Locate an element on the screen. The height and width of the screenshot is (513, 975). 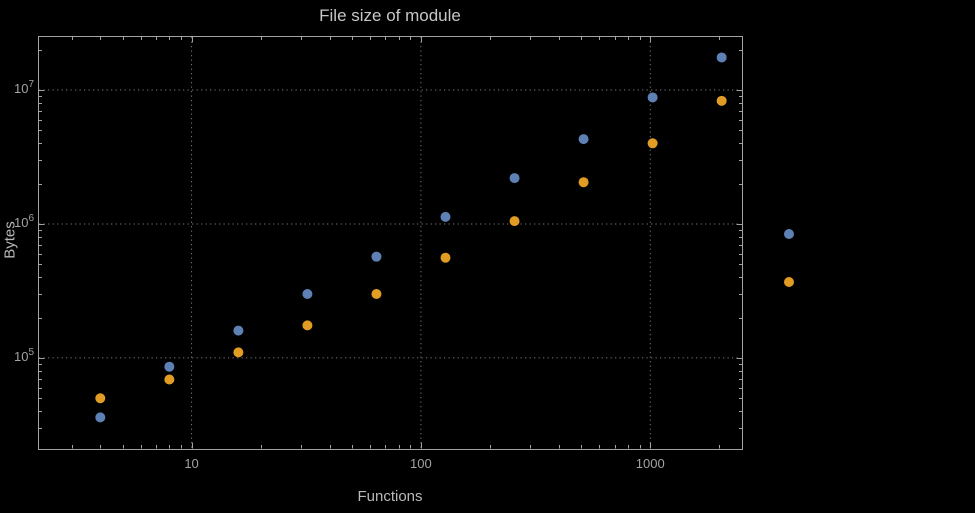
x-tick-label: 100 is located at coordinates (421, 463).